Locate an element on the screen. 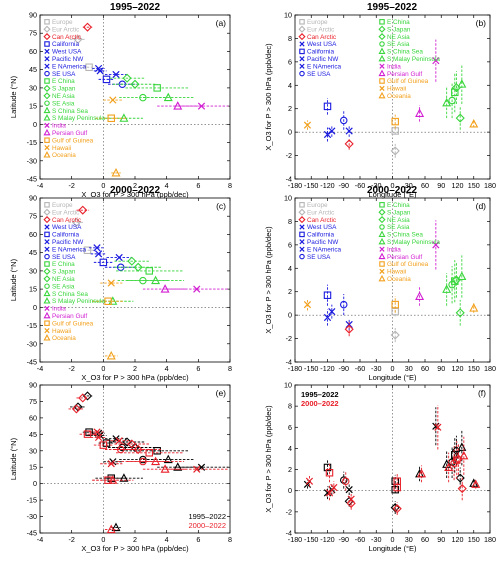 The height and width of the screenshot is (561, 500). point-e-china is located at coordinates (455, 92).